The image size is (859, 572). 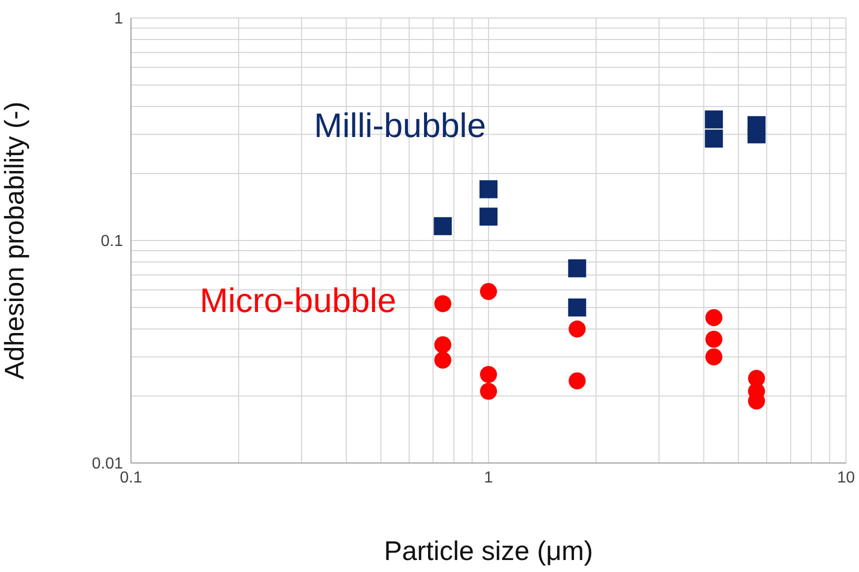 I want to click on y-tick-label: 0.1, so click(x=112, y=241).